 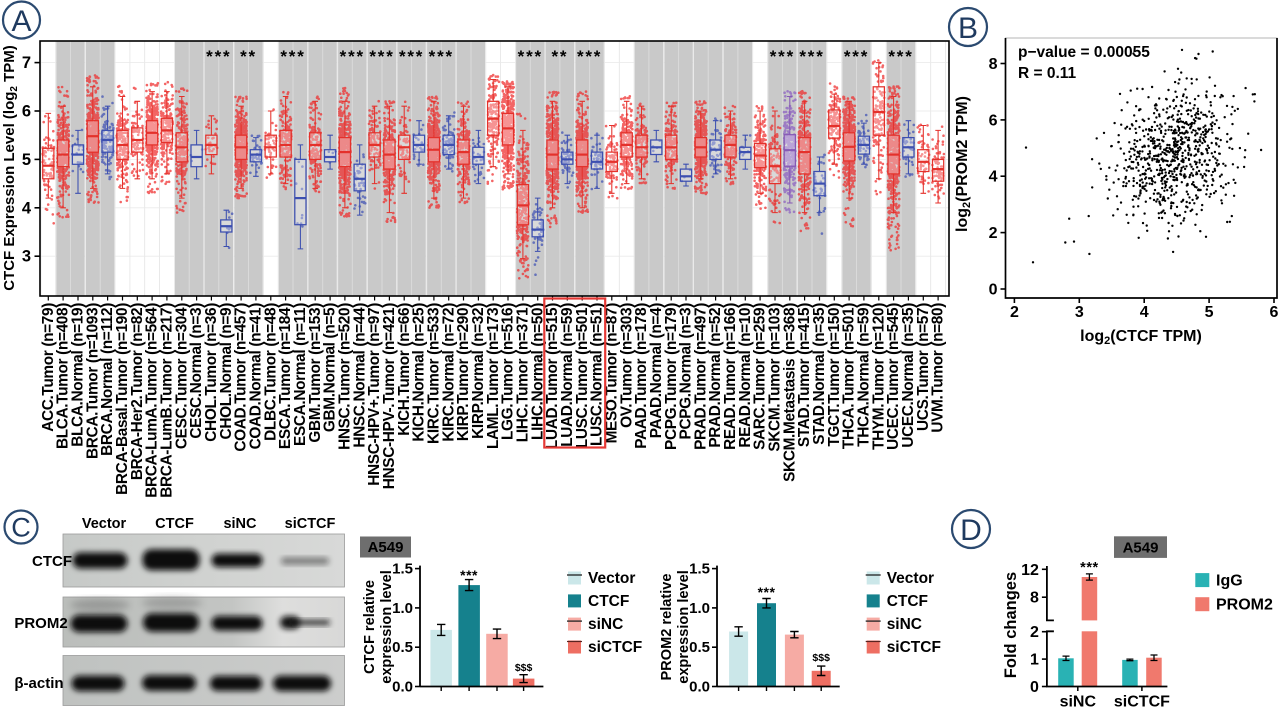 I want to click on svg-text: CTCF relativeexpression level, so click(x=378, y=627).